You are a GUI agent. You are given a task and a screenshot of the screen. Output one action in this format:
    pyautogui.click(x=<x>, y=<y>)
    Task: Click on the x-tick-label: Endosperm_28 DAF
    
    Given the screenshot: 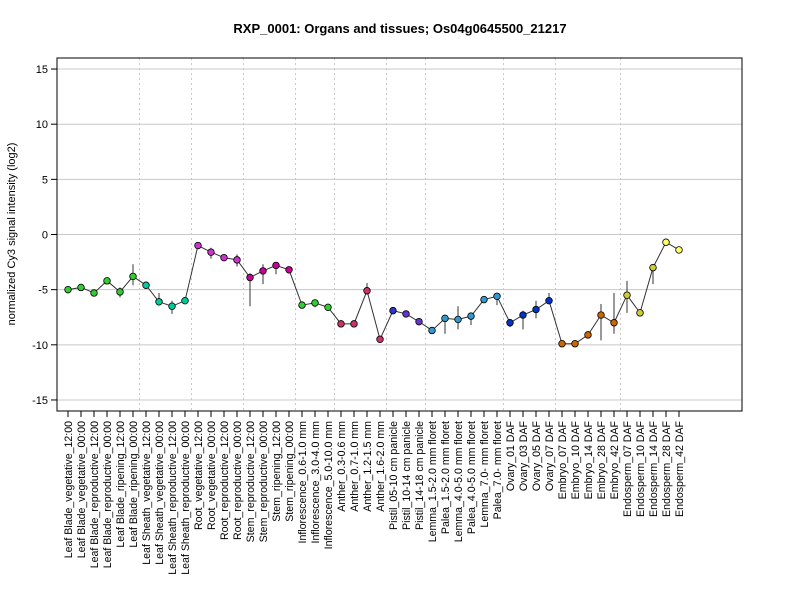 What is the action you would take?
    pyautogui.click(x=667, y=468)
    